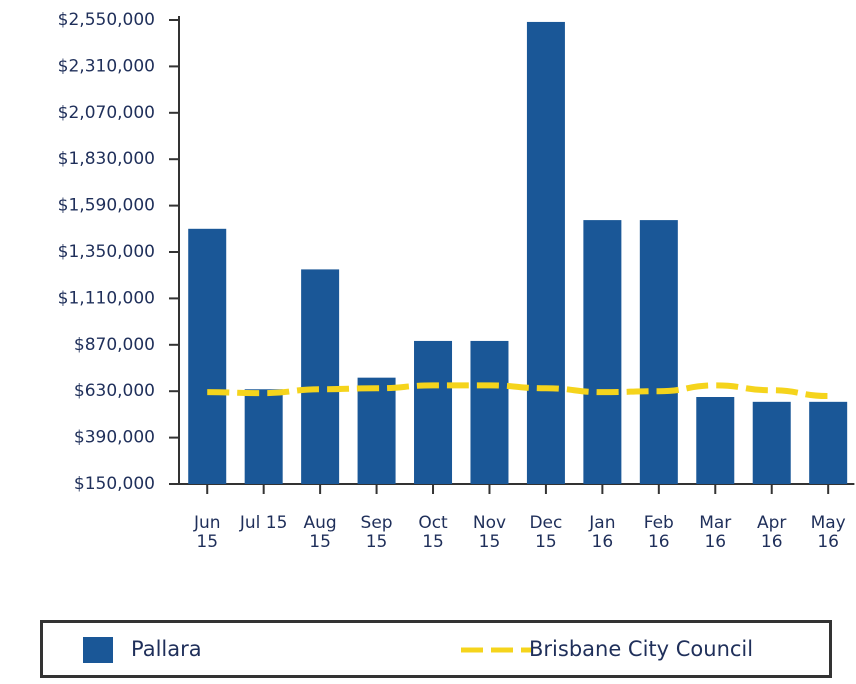 Image resolution: width=856 pixels, height=684 pixels. I want to click on y-tick-label: $870,000, so click(114, 345).